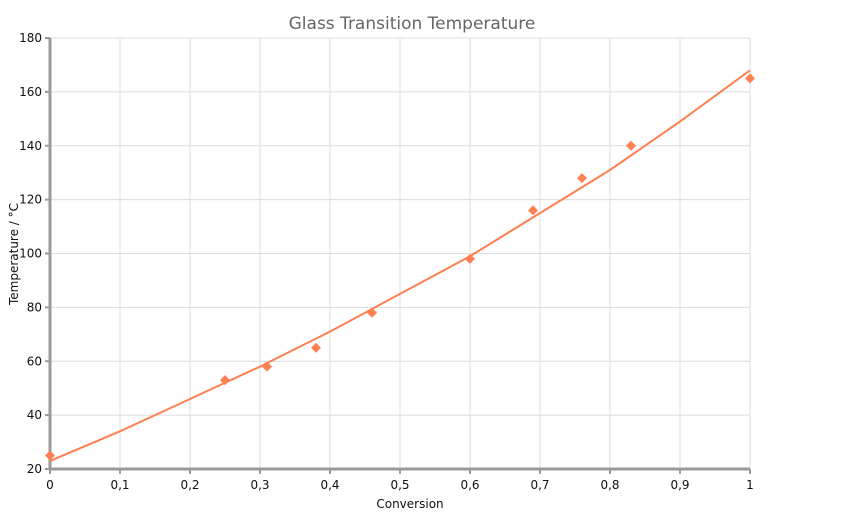  Describe the element at coordinates (409, 504) in the screenshot. I see `x-axis-title: Conversion` at that location.